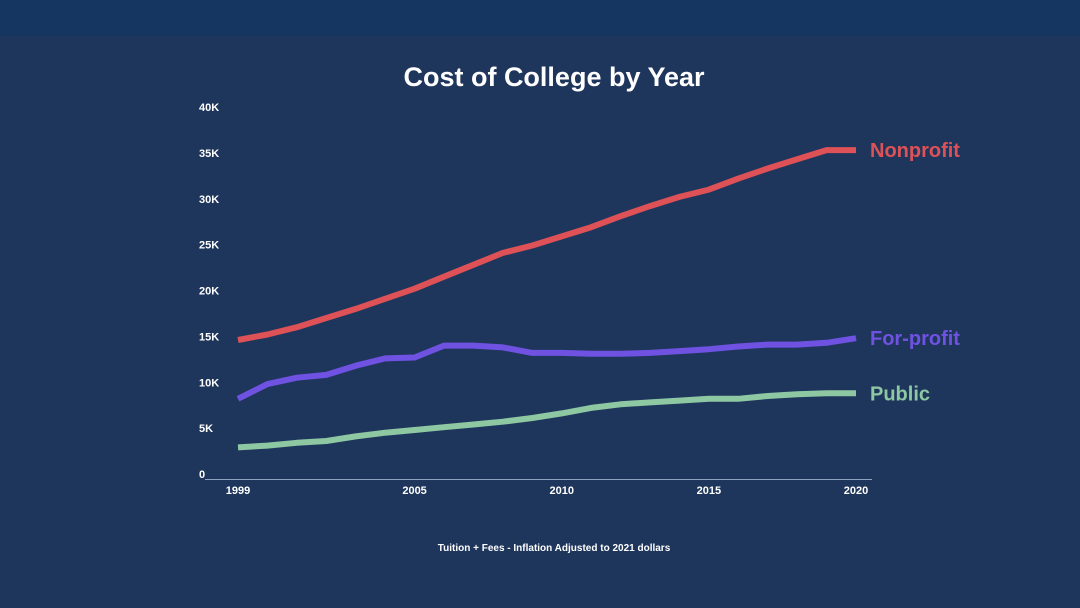 This screenshot has width=1080, height=608. I want to click on x-tick-label: 2010, so click(561, 491).